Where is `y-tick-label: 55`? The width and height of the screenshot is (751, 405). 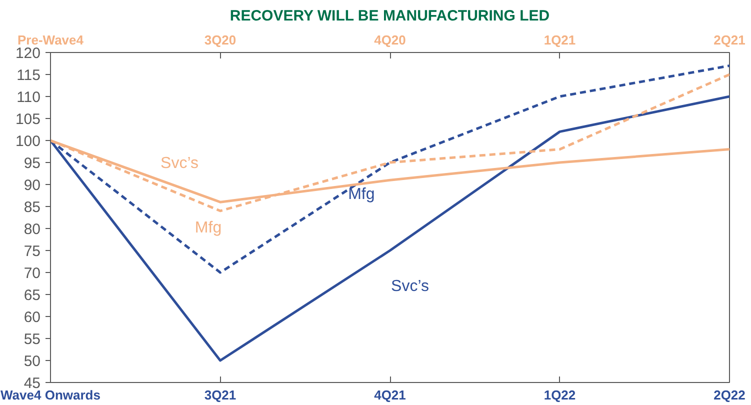 y-tick-label: 55 is located at coordinates (32, 339).